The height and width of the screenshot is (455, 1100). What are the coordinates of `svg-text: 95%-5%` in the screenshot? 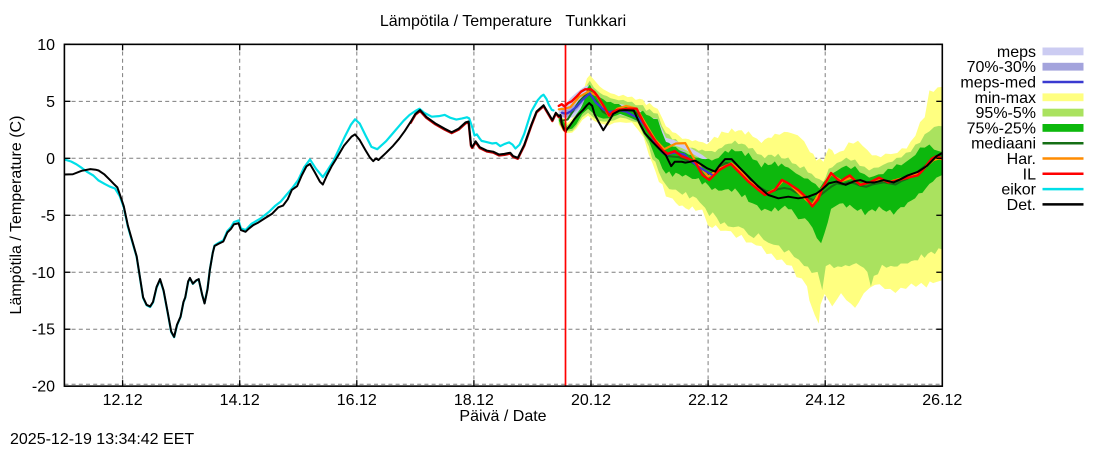 It's located at (1006, 113).